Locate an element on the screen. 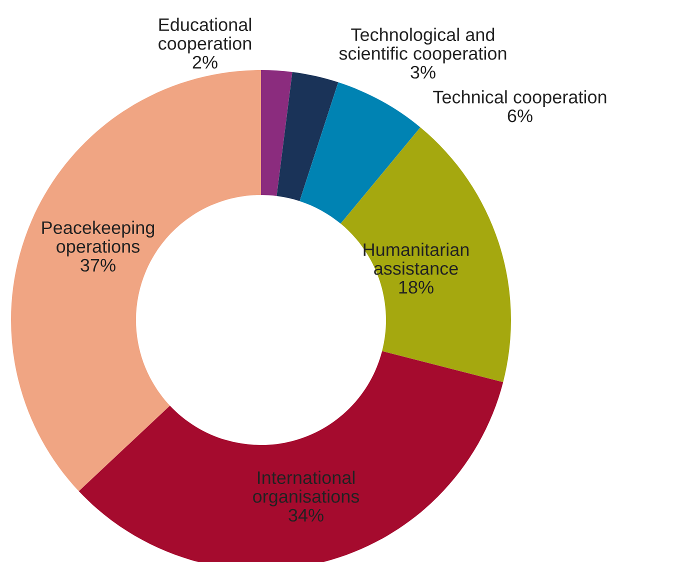 The height and width of the screenshot is (562, 691). data-label: 3% is located at coordinates (423, 72).